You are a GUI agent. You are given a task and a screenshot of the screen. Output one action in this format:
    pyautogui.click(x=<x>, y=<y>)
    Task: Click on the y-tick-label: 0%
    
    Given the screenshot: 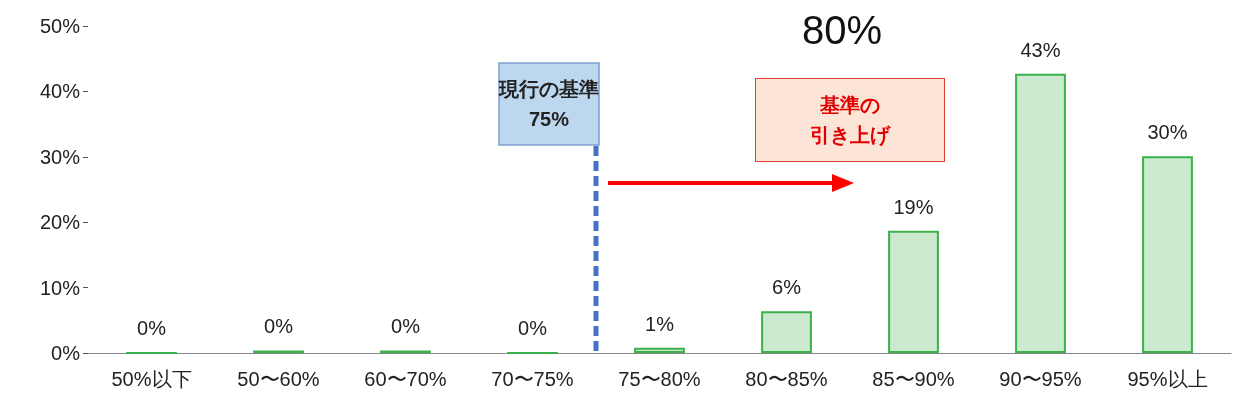 What is the action you would take?
    pyautogui.click(x=66, y=353)
    